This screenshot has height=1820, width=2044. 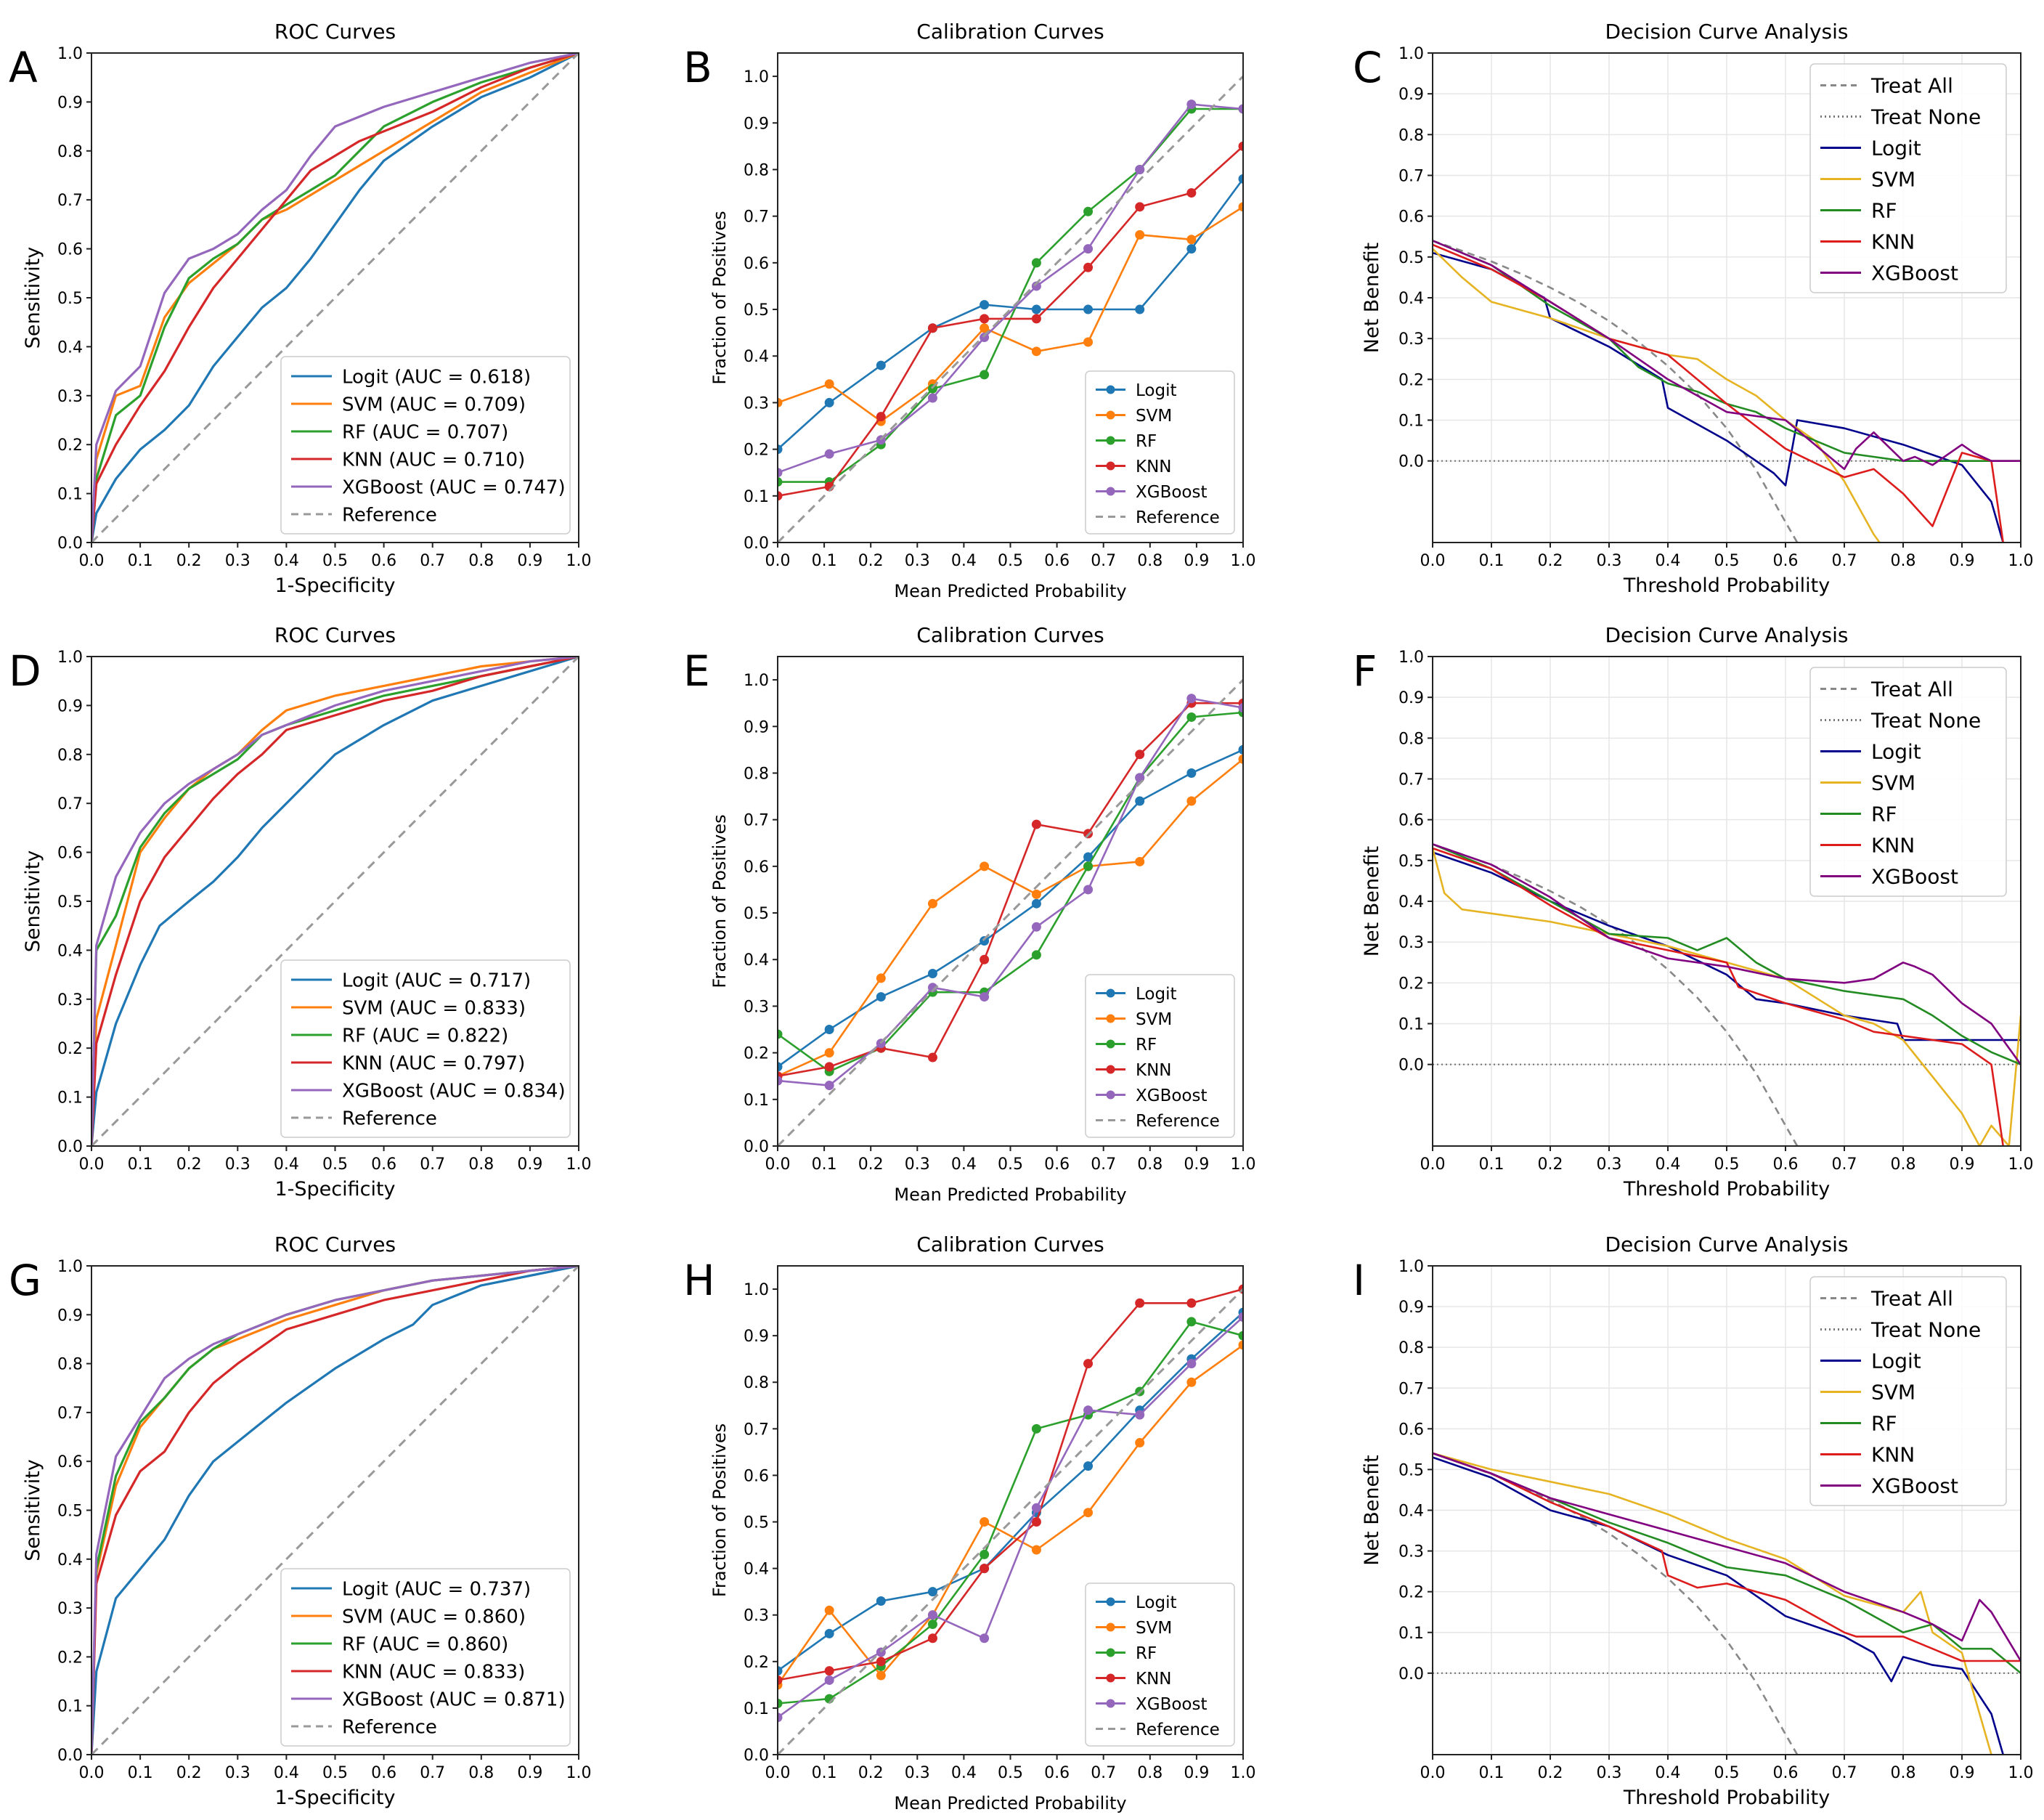 What do you see at coordinates (334, 1798) in the screenshot?
I see `x-axis-label: 1-Specificity` at bounding box center [334, 1798].